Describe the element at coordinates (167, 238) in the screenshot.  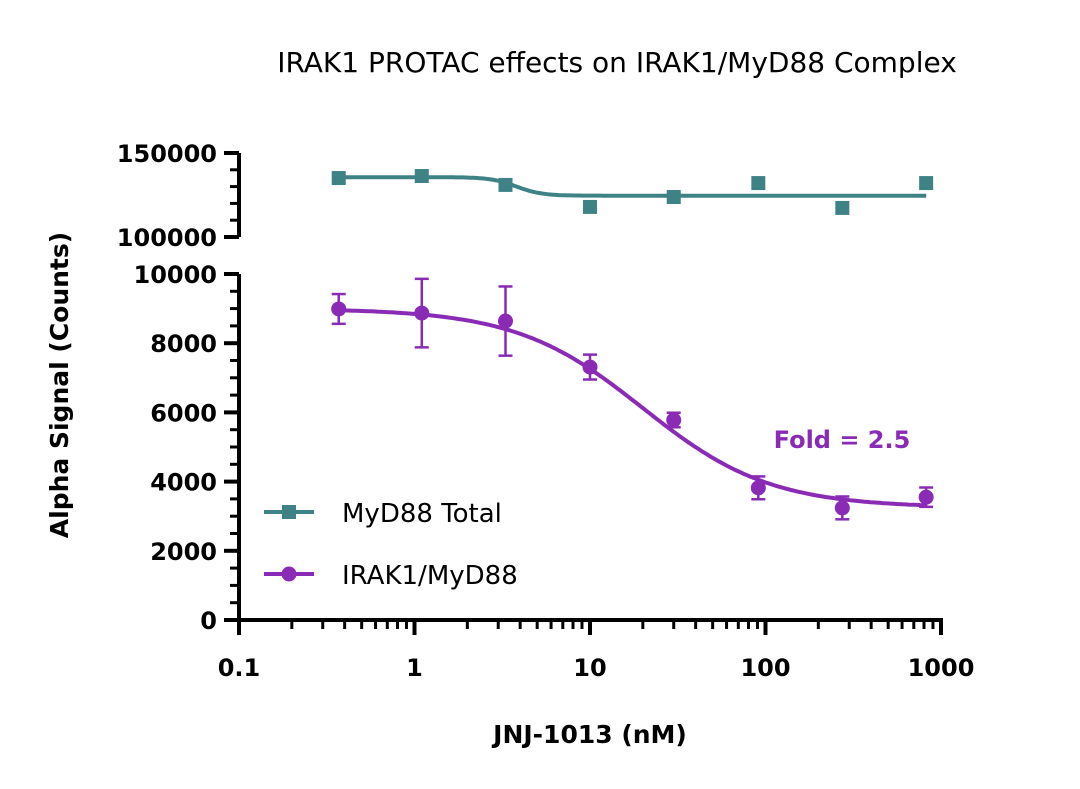
I see `y-tick-label: 100000` at that location.